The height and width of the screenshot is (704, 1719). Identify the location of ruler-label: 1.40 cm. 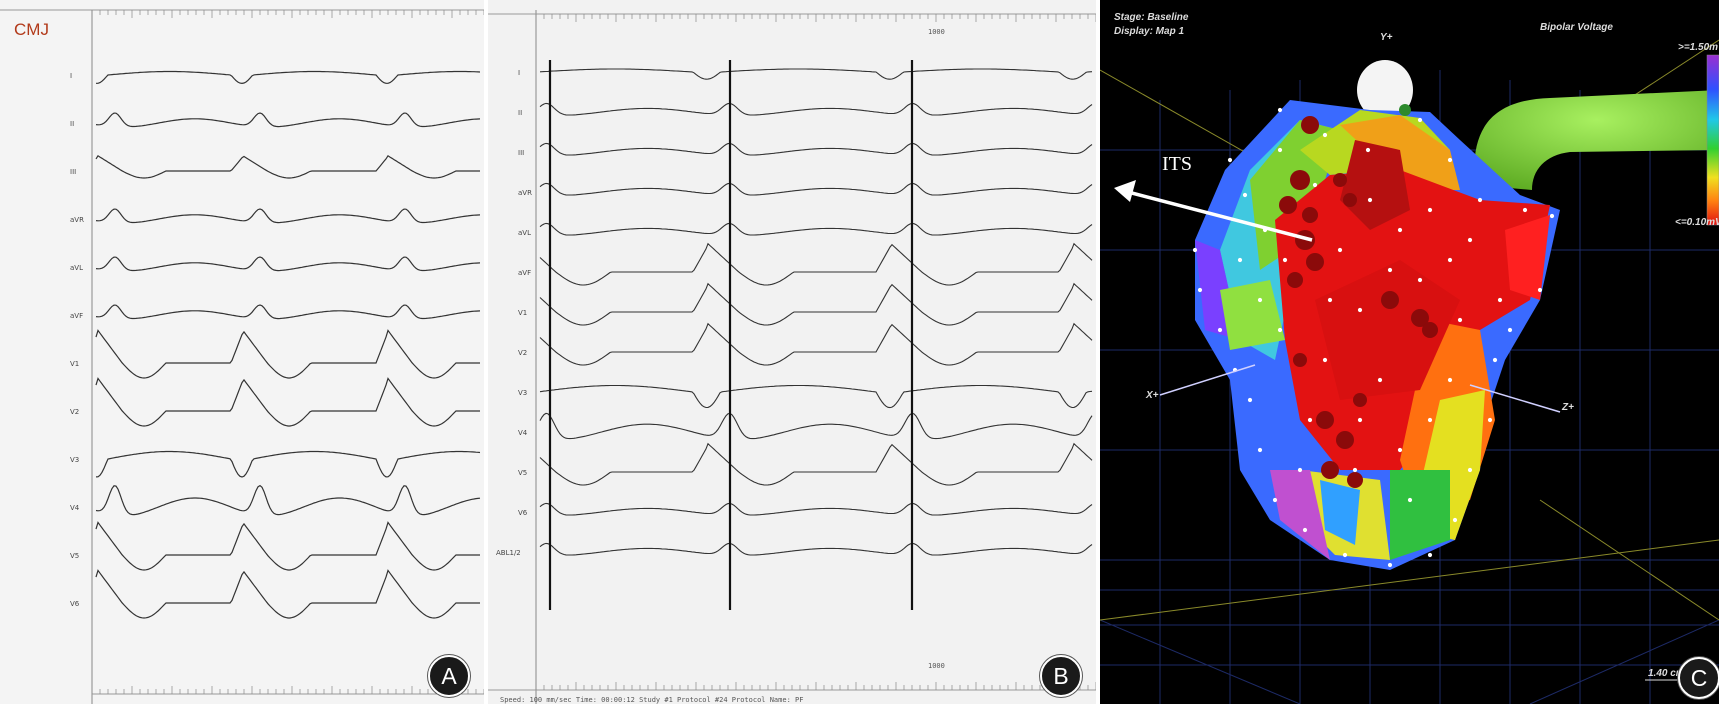
(1666, 673).